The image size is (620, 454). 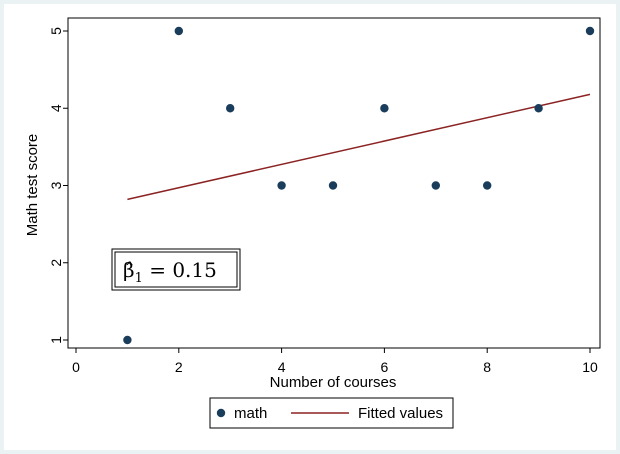 I want to click on y-tick-label: 2, so click(x=56, y=263).